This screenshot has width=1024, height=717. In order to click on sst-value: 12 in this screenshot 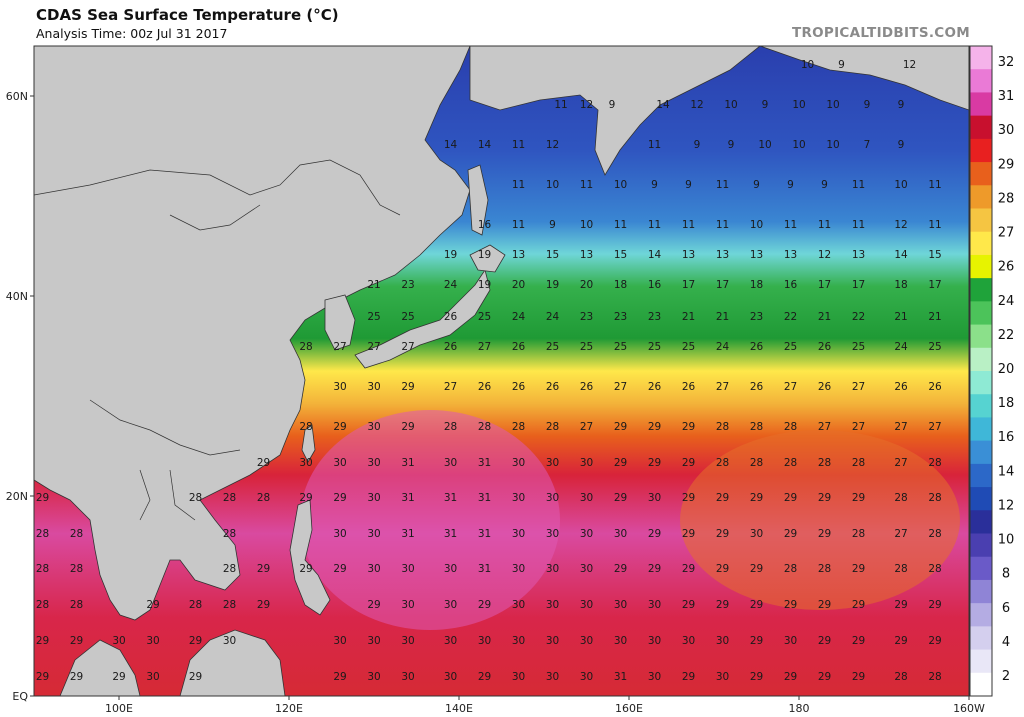, I will do `click(909, 65)`.